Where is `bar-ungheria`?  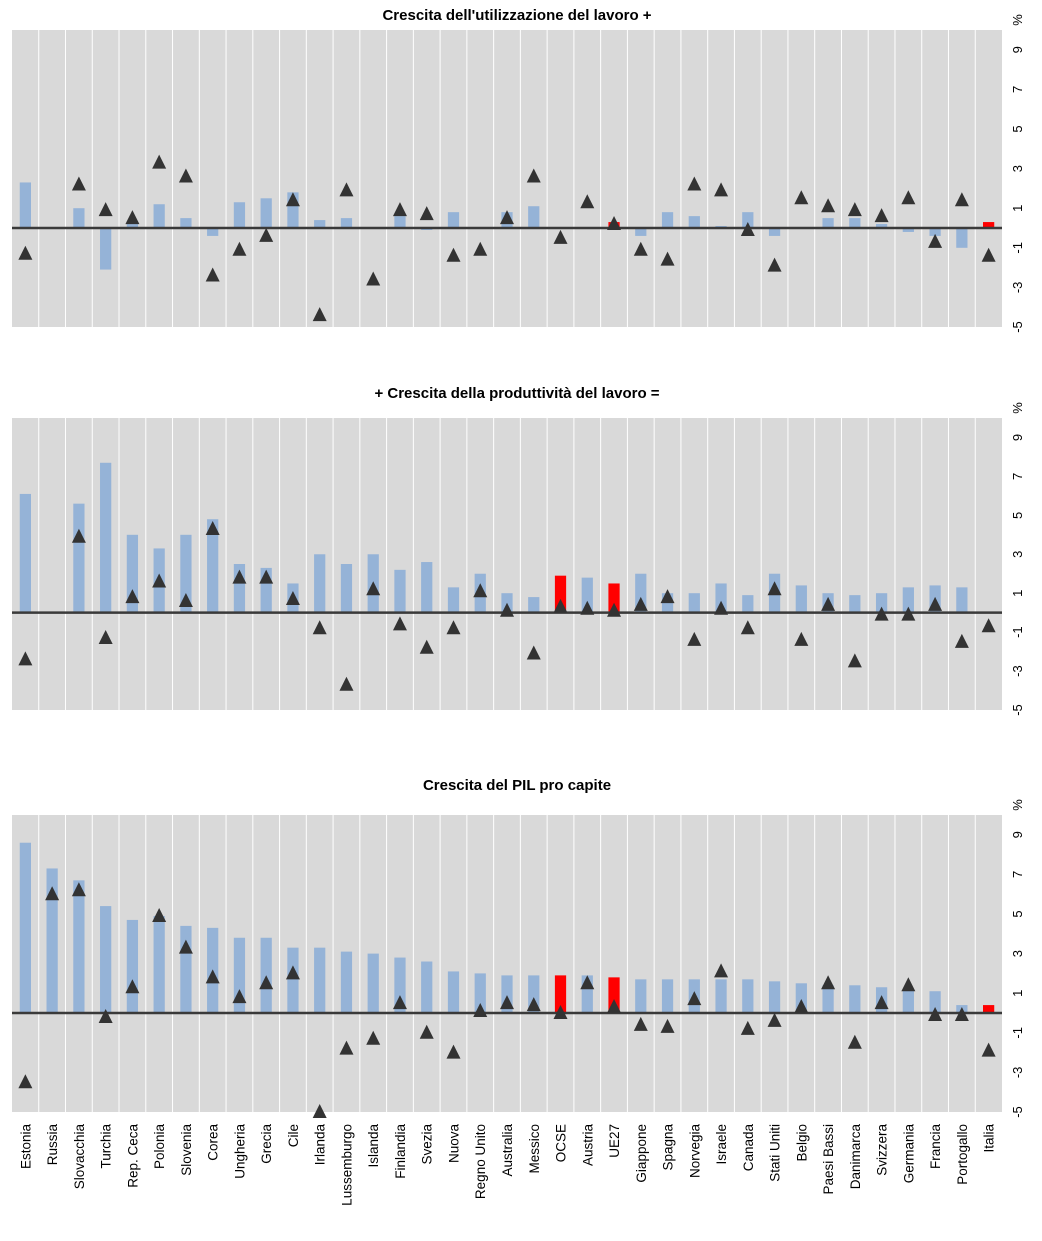 bar-ungheria is located at coordinates (239, 215).